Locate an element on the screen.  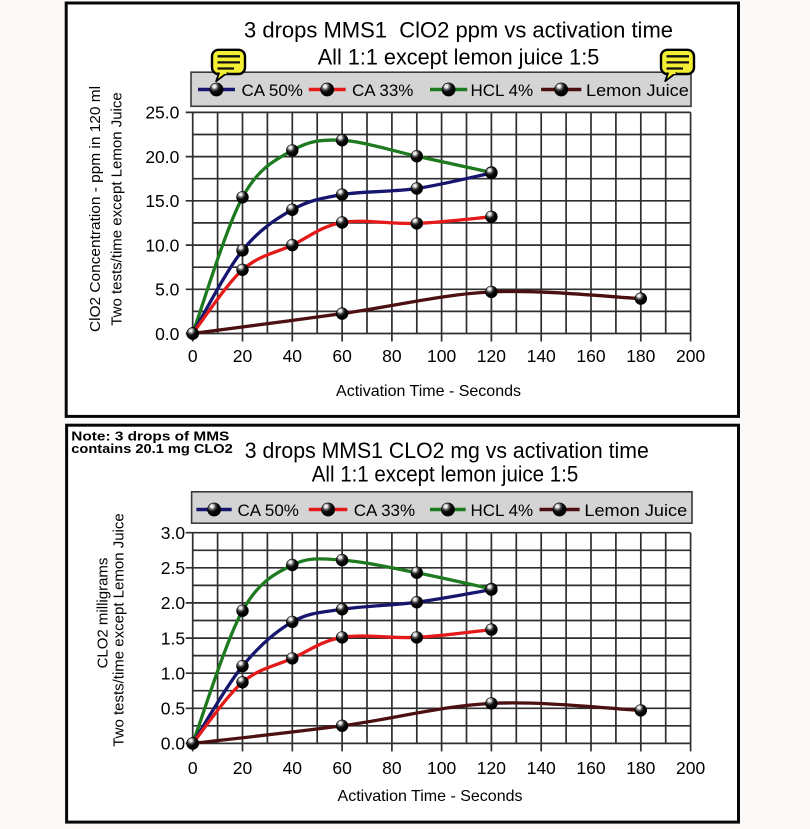
svg-text: 5.0 is located at coordinates (167, 290).